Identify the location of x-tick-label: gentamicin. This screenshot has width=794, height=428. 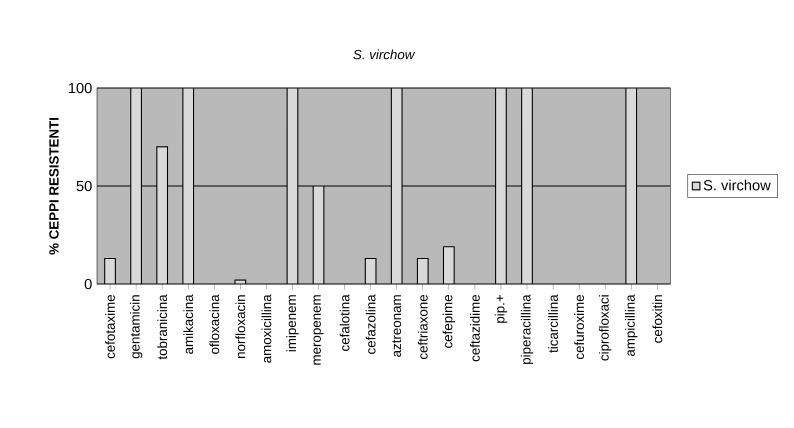
(136, 326).